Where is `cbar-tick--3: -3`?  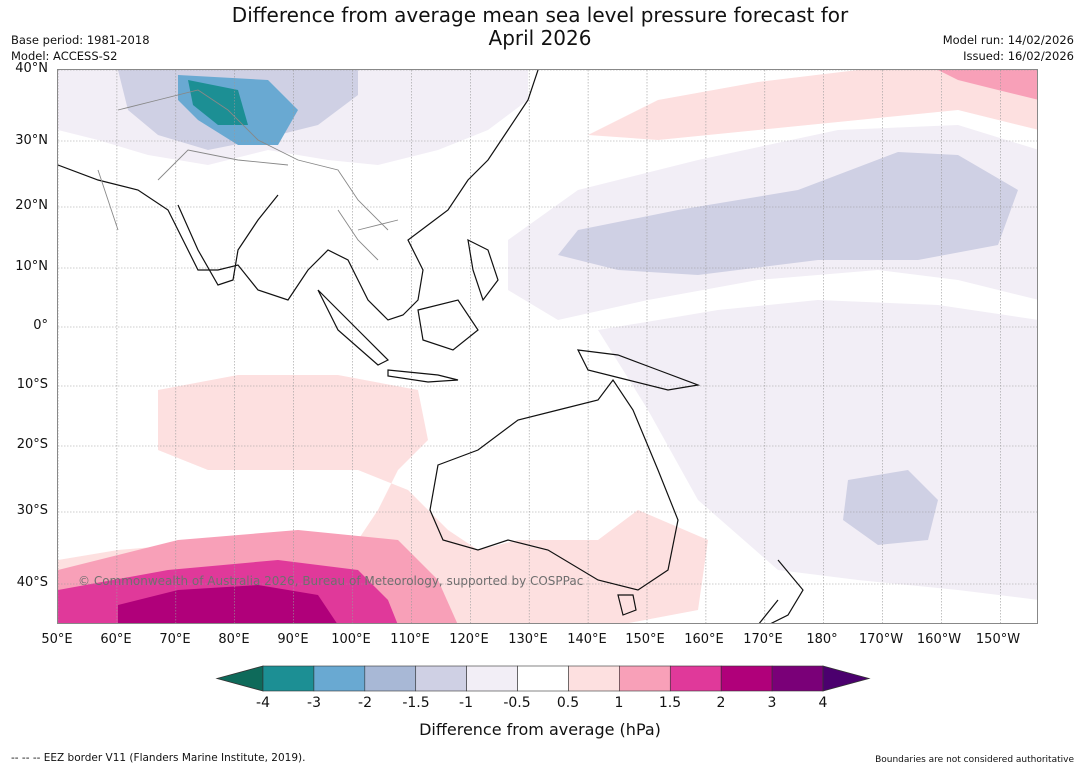 cbar-tick--3: -3 is located at coordinates (314, 703).